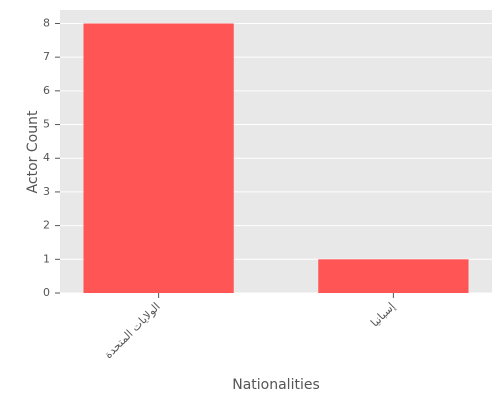  I want to click on y-tick-label: 4, so click(46, 157).